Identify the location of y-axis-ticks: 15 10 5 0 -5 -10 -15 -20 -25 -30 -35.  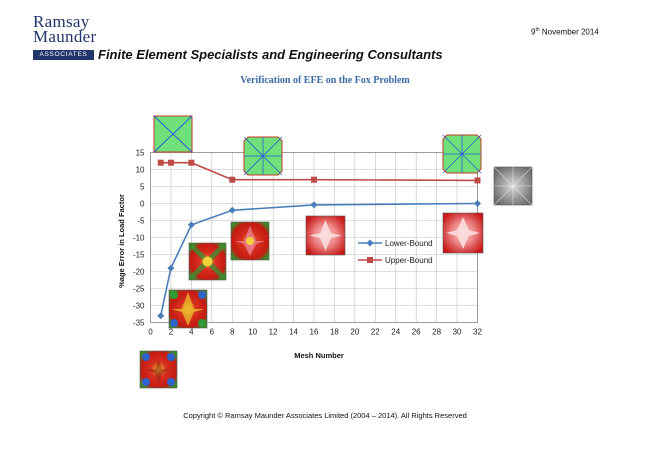
(139, 238).